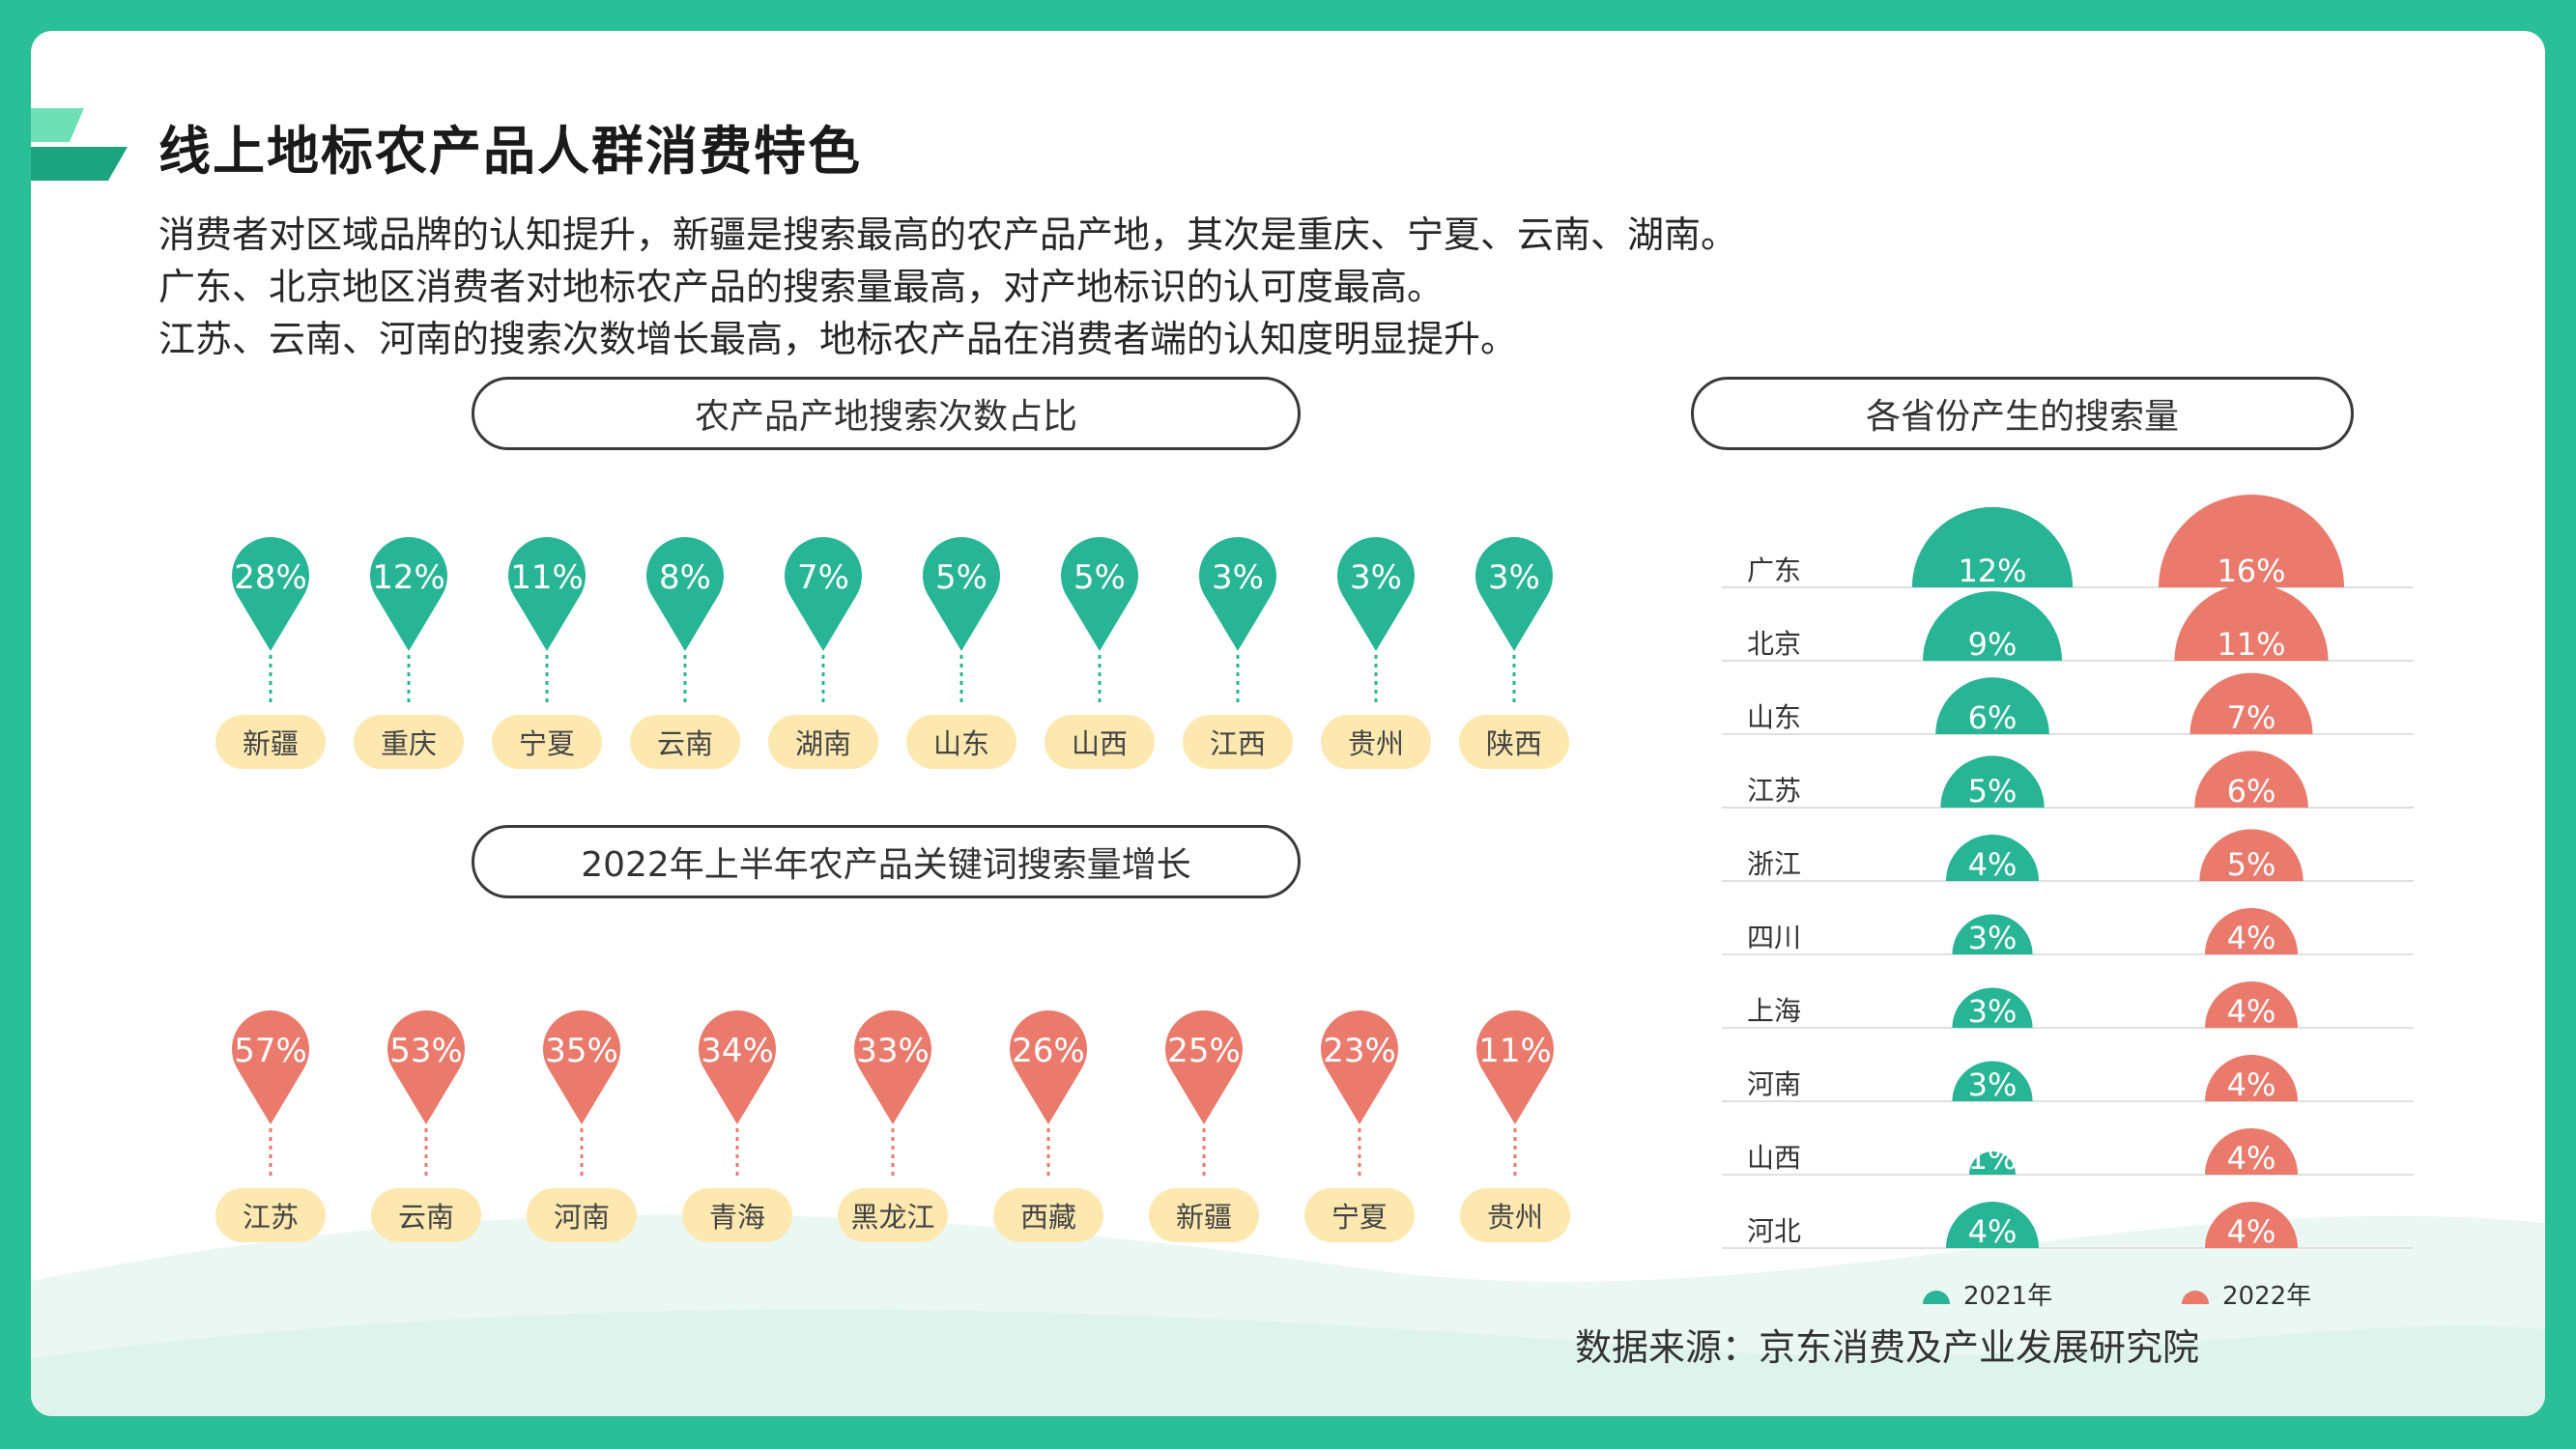 Image resolution: width=2576 pixels, height=1449 pixels. I want to click on title-accent-icon, so click(79, 144).